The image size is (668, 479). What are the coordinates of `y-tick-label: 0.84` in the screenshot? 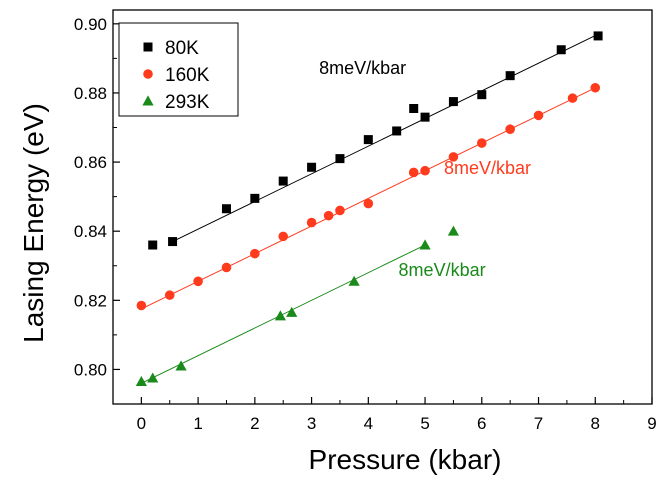 It's located at (90, 231).